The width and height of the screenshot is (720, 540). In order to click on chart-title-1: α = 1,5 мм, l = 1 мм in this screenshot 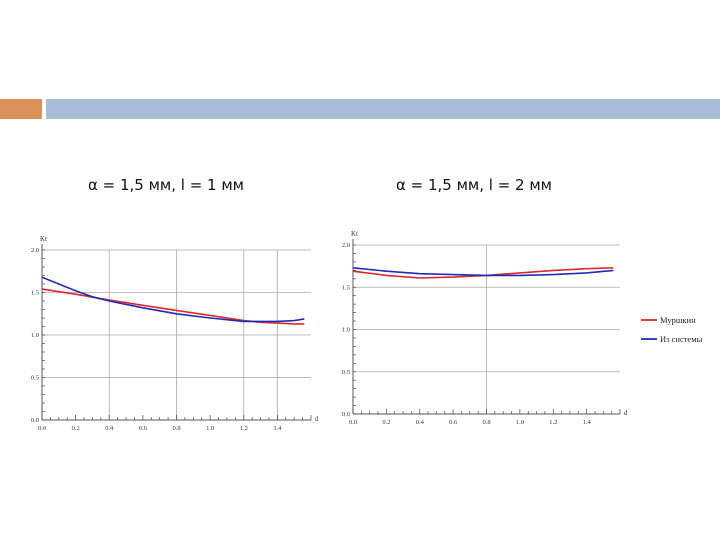, I will do `click(166, 185)`.